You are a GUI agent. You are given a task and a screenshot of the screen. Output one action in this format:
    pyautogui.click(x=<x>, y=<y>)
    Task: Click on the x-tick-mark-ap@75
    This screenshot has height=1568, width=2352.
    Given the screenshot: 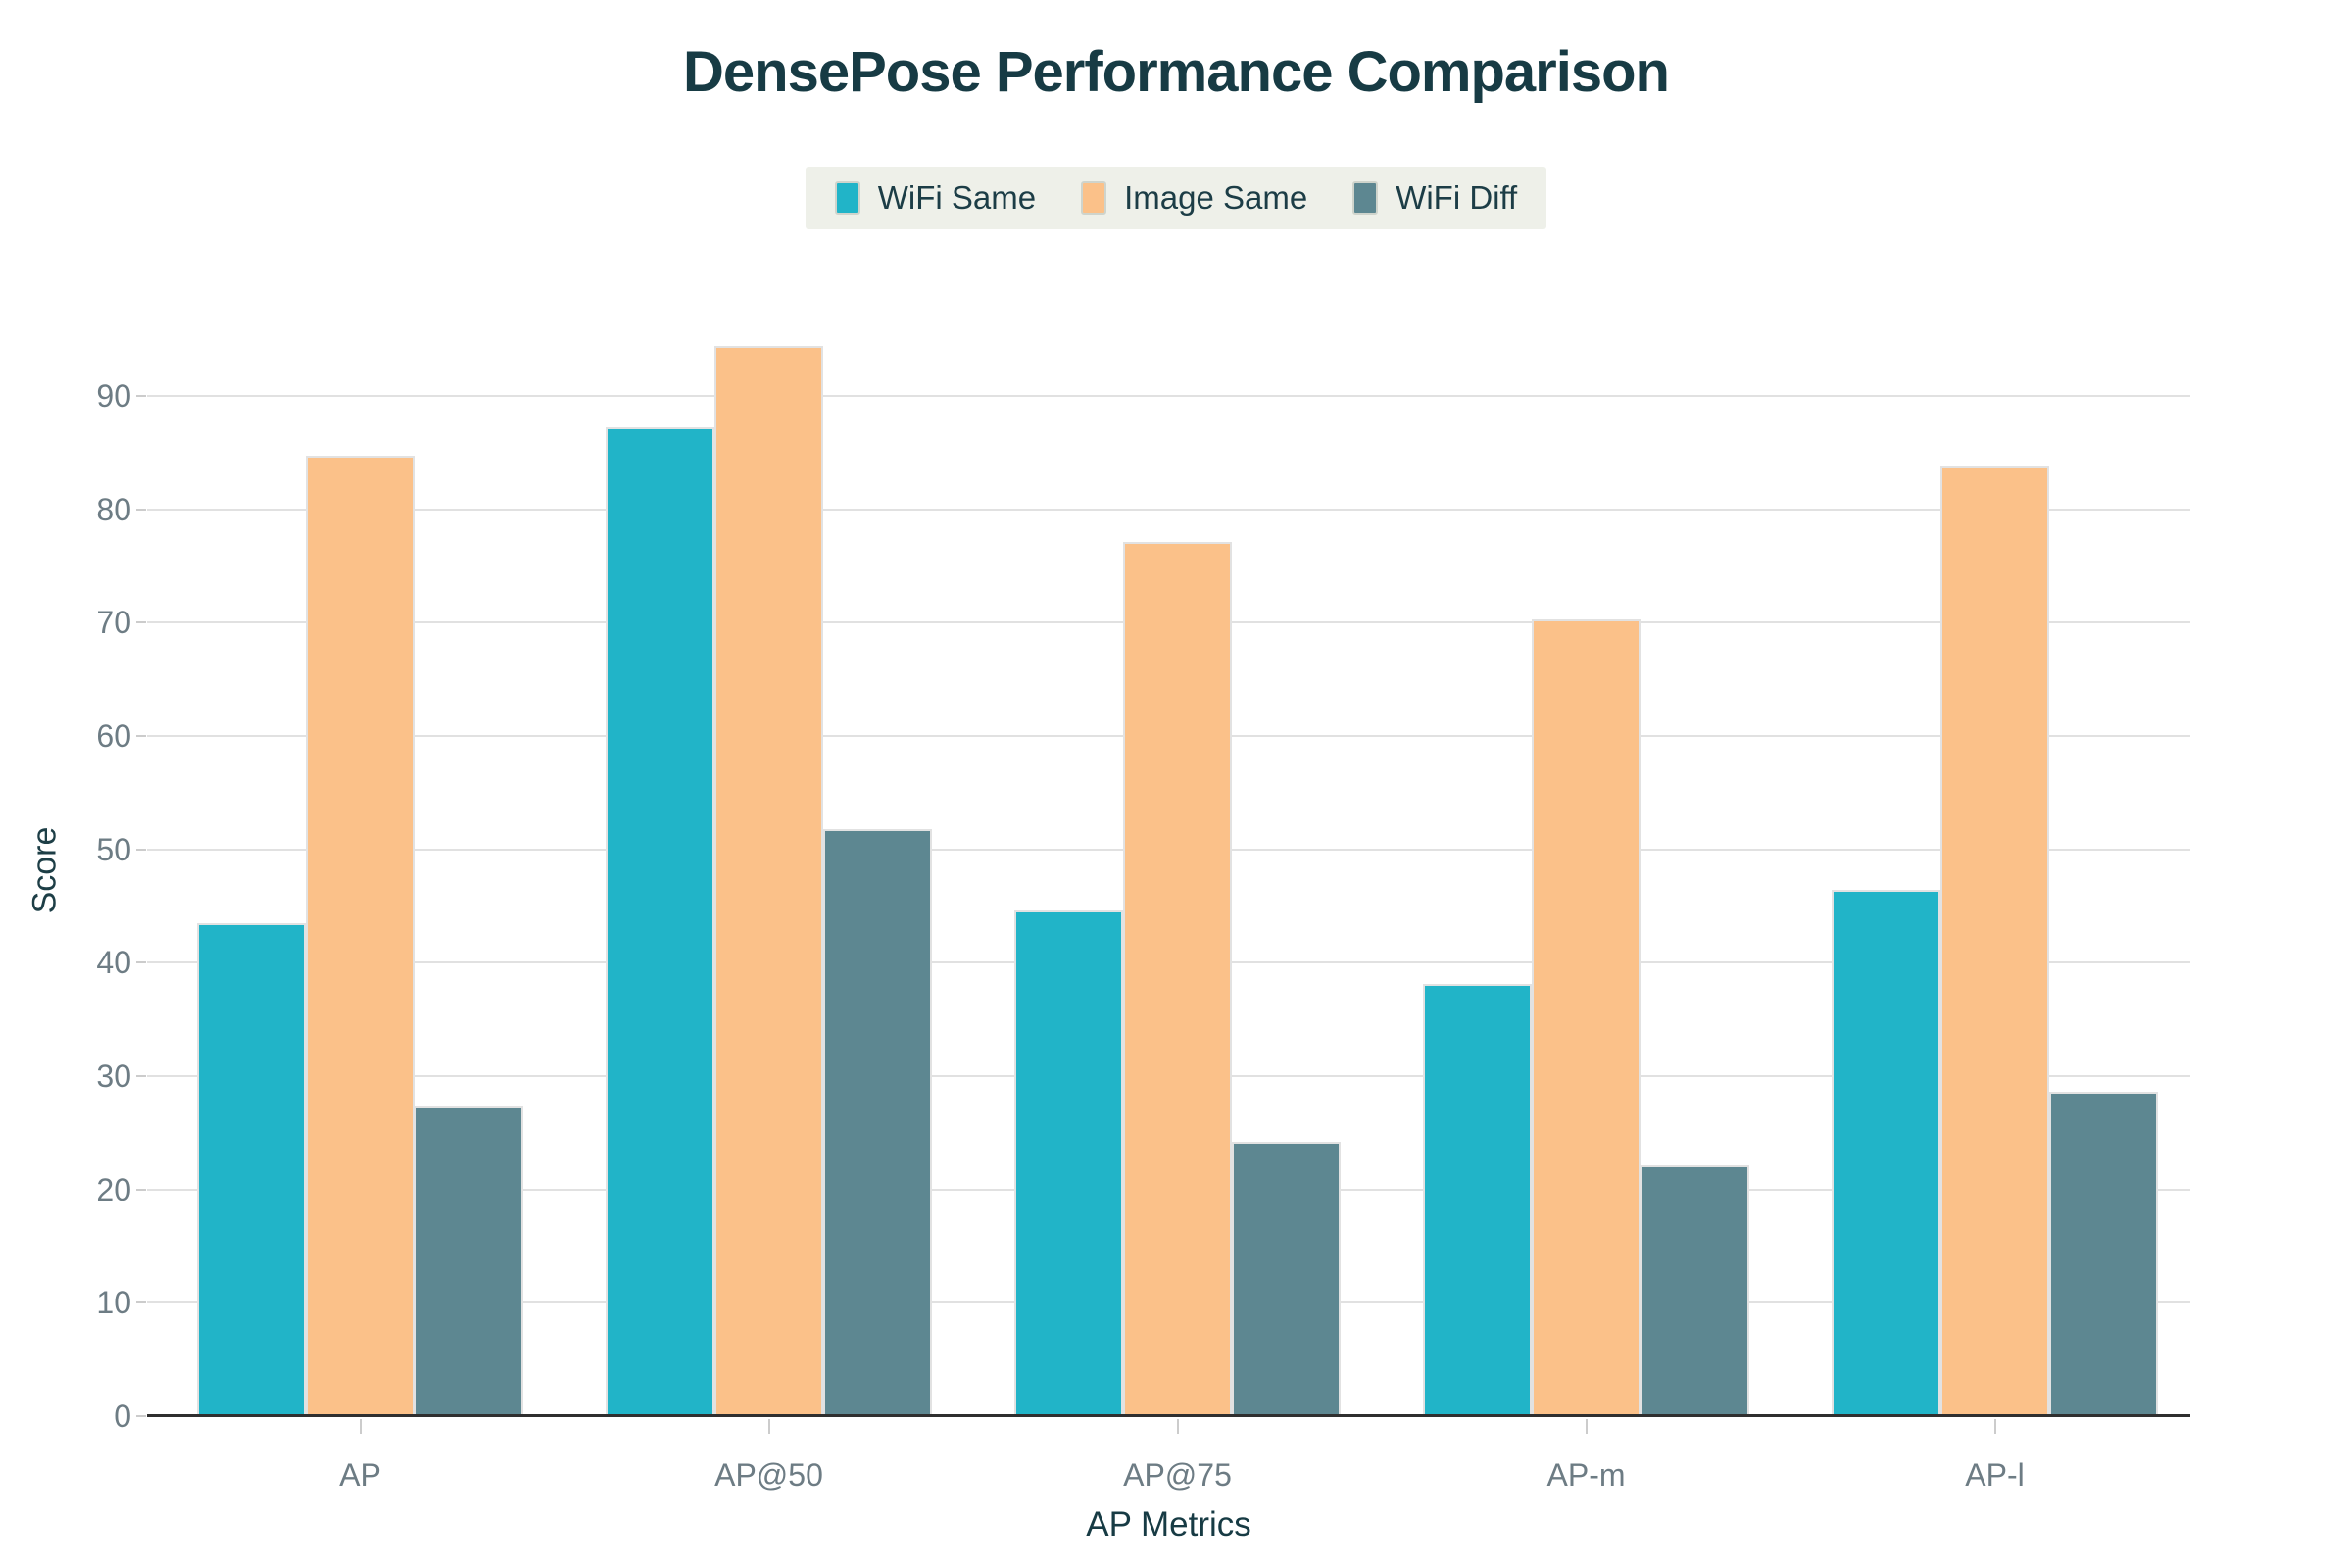 What is the action you would take?
    pyautogui.click(x=1177, y=1426)
    